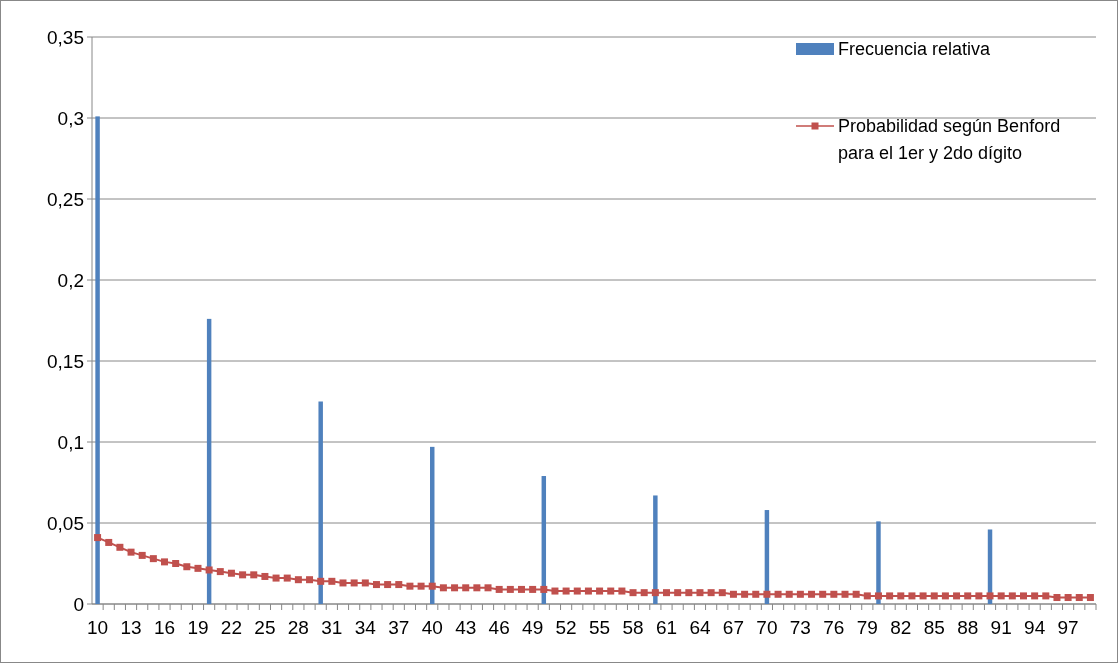 The image size is (1118, 663). Describe the element at coordinates (1035, 627) in the screenshot. I see `x-tick-label: 94` at that location.